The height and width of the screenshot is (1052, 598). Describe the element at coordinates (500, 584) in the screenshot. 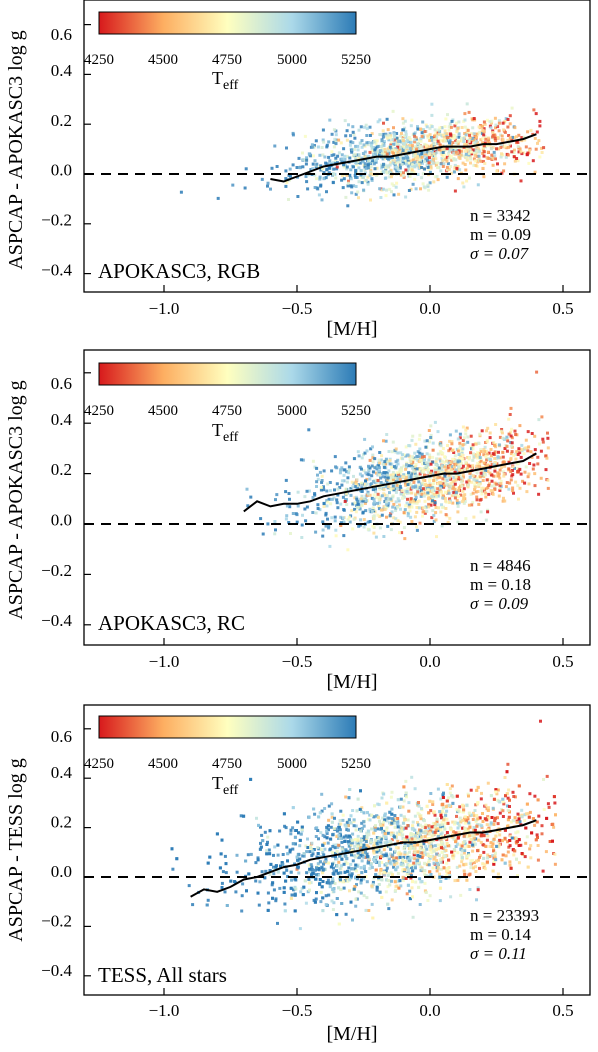

I see `panel-2-stat-m: m = 0.18` at that location.